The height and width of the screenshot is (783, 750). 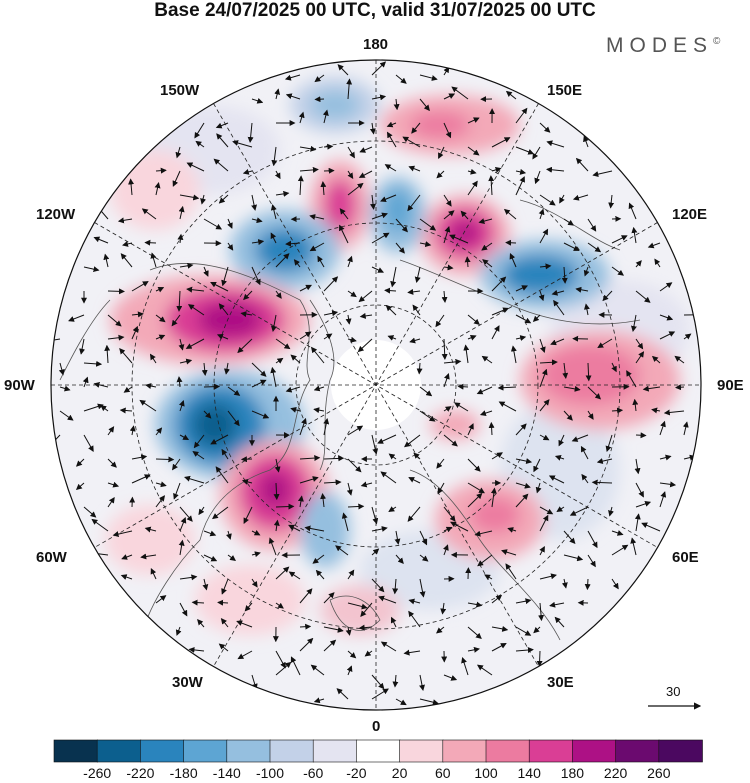 What do you see at coordinates (180, 90) in the screenshot?
I see `lon-label-150w: 150W` at bounding box center [180, 90].